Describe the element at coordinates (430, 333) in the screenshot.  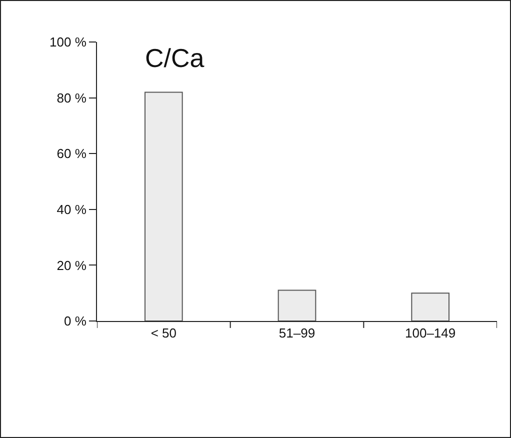
I see `x-tick-label: 100–149` at that location.